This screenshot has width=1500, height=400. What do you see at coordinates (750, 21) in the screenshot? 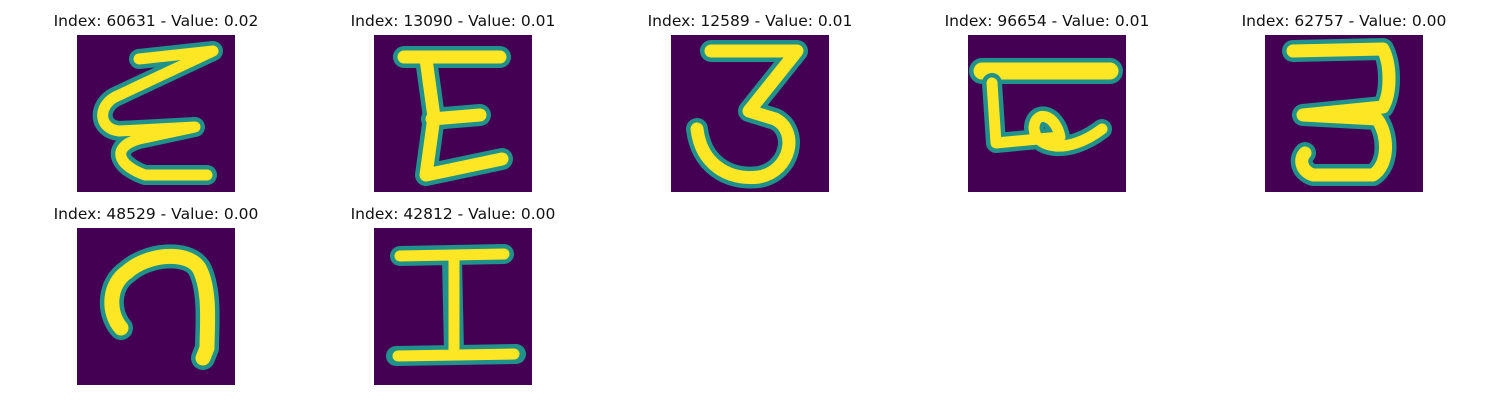
I see `panel-title: Index: 12589 - Value: 0.01` at bounding box center [750, 21].